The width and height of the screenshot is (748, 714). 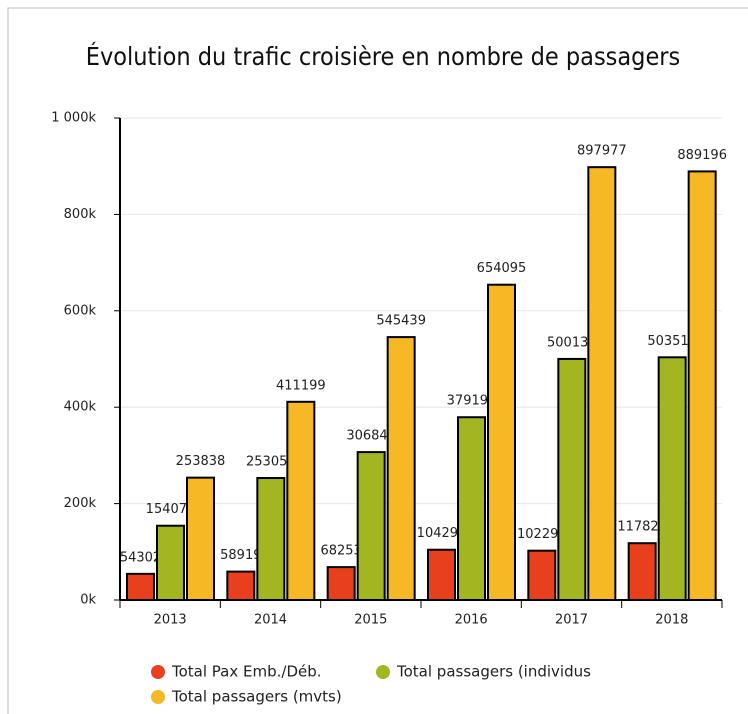 What do you see at coordinates (271, 462) in the screenshot?
I see `value-label: 253059` at bounding box center [271, 462].